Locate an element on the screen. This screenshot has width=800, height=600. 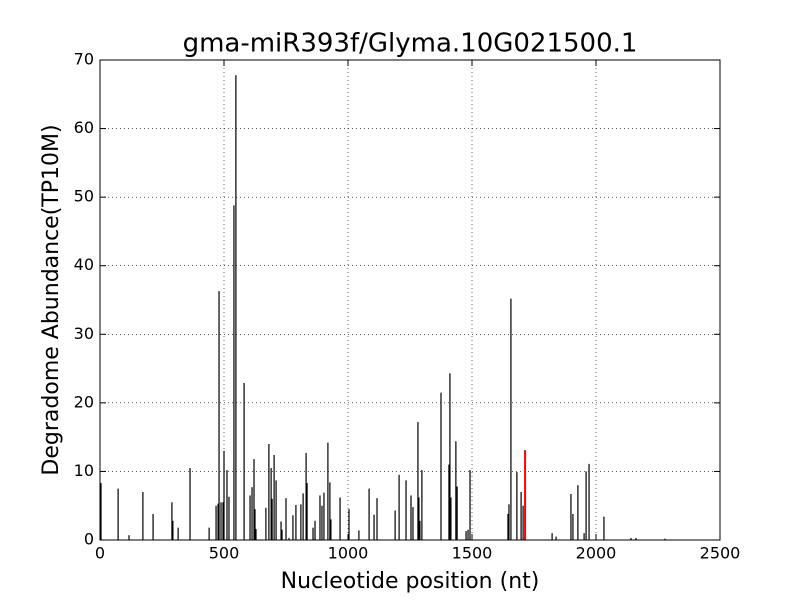
y-tick-label: 70 is located at coordinates (84, 59).